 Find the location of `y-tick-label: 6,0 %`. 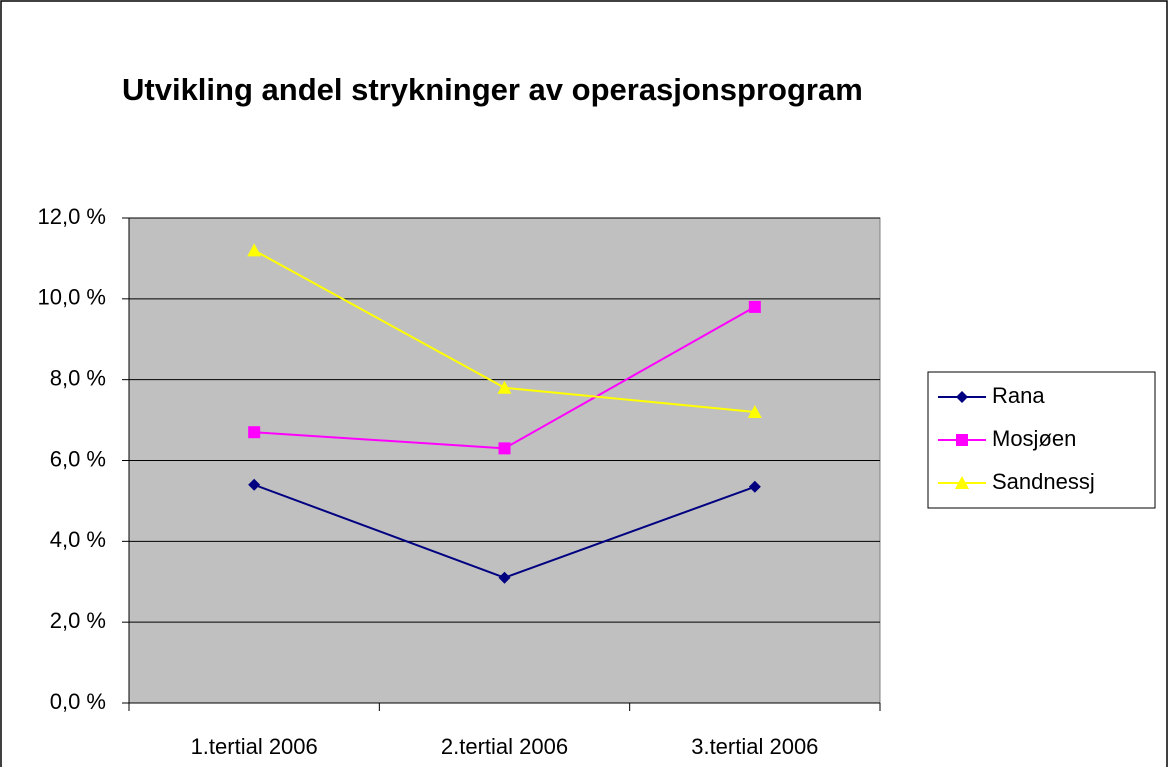

y-tick-label: 6,0 % is located at coordinates (78, 458).